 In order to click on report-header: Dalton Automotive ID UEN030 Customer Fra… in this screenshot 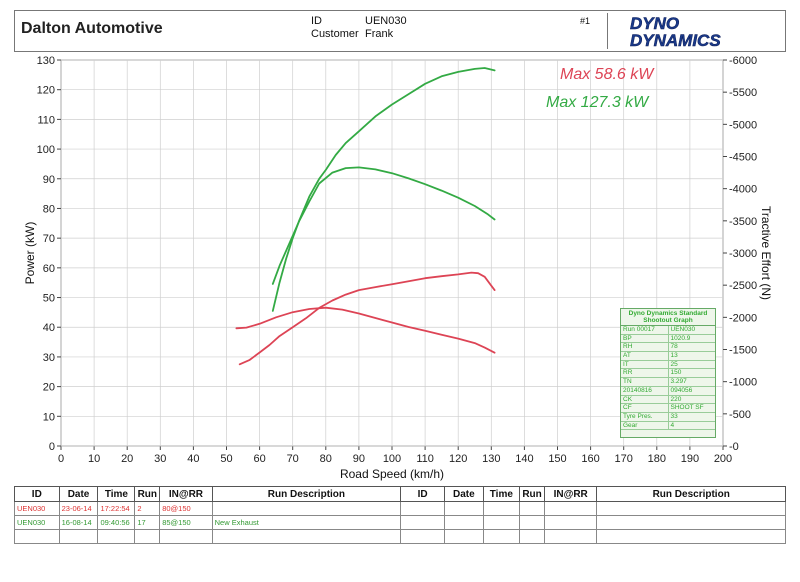, I will do `click(400, 31)`.